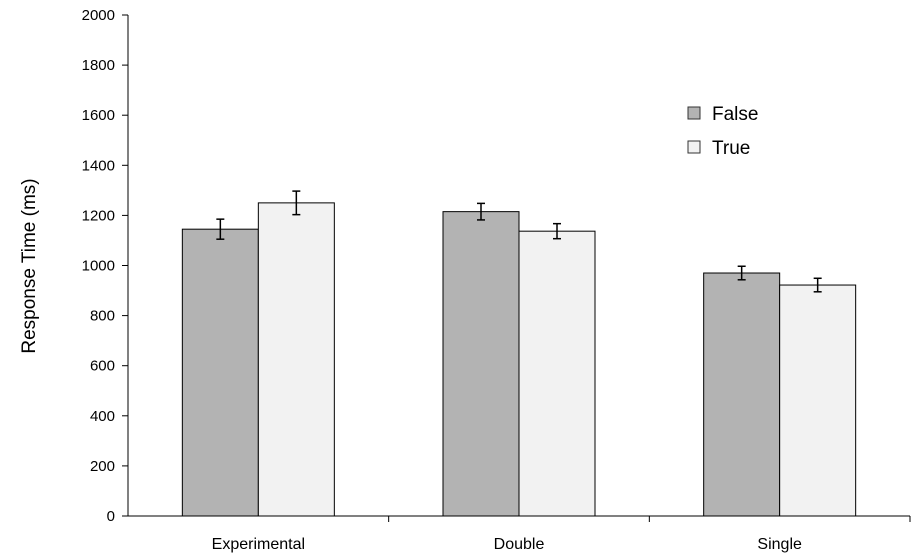  I want to click on legend-label-false: False, so click(735, 114).